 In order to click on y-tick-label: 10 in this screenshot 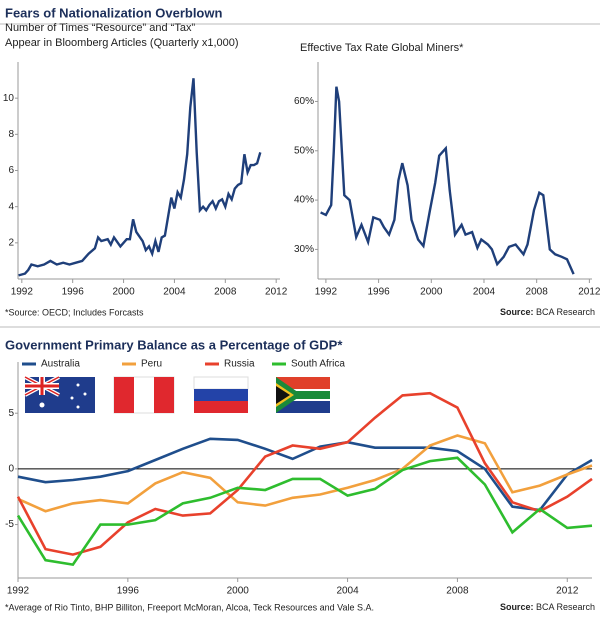, I will do `click(9, 98)`.